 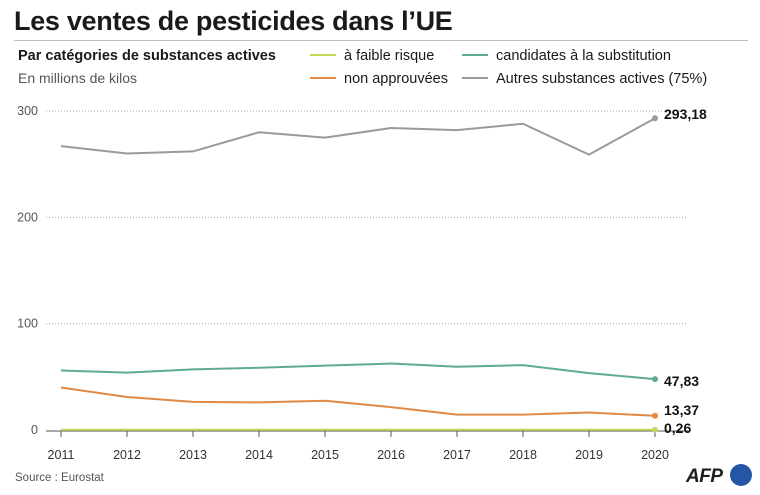 What do you see at coordinates (78, 78) in the screenshot?
I see `unit-label: En millions de kilos` at bounding box center [78, 78].